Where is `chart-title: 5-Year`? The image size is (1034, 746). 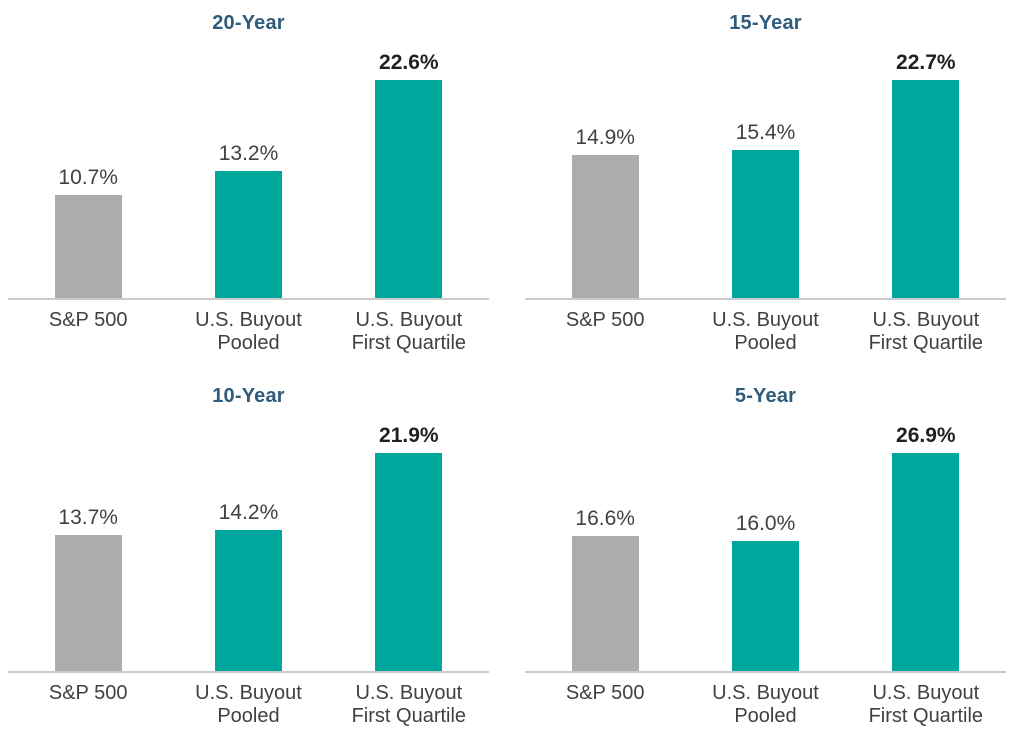 chart-title: 5-Year is located at coordinates (765, 396).